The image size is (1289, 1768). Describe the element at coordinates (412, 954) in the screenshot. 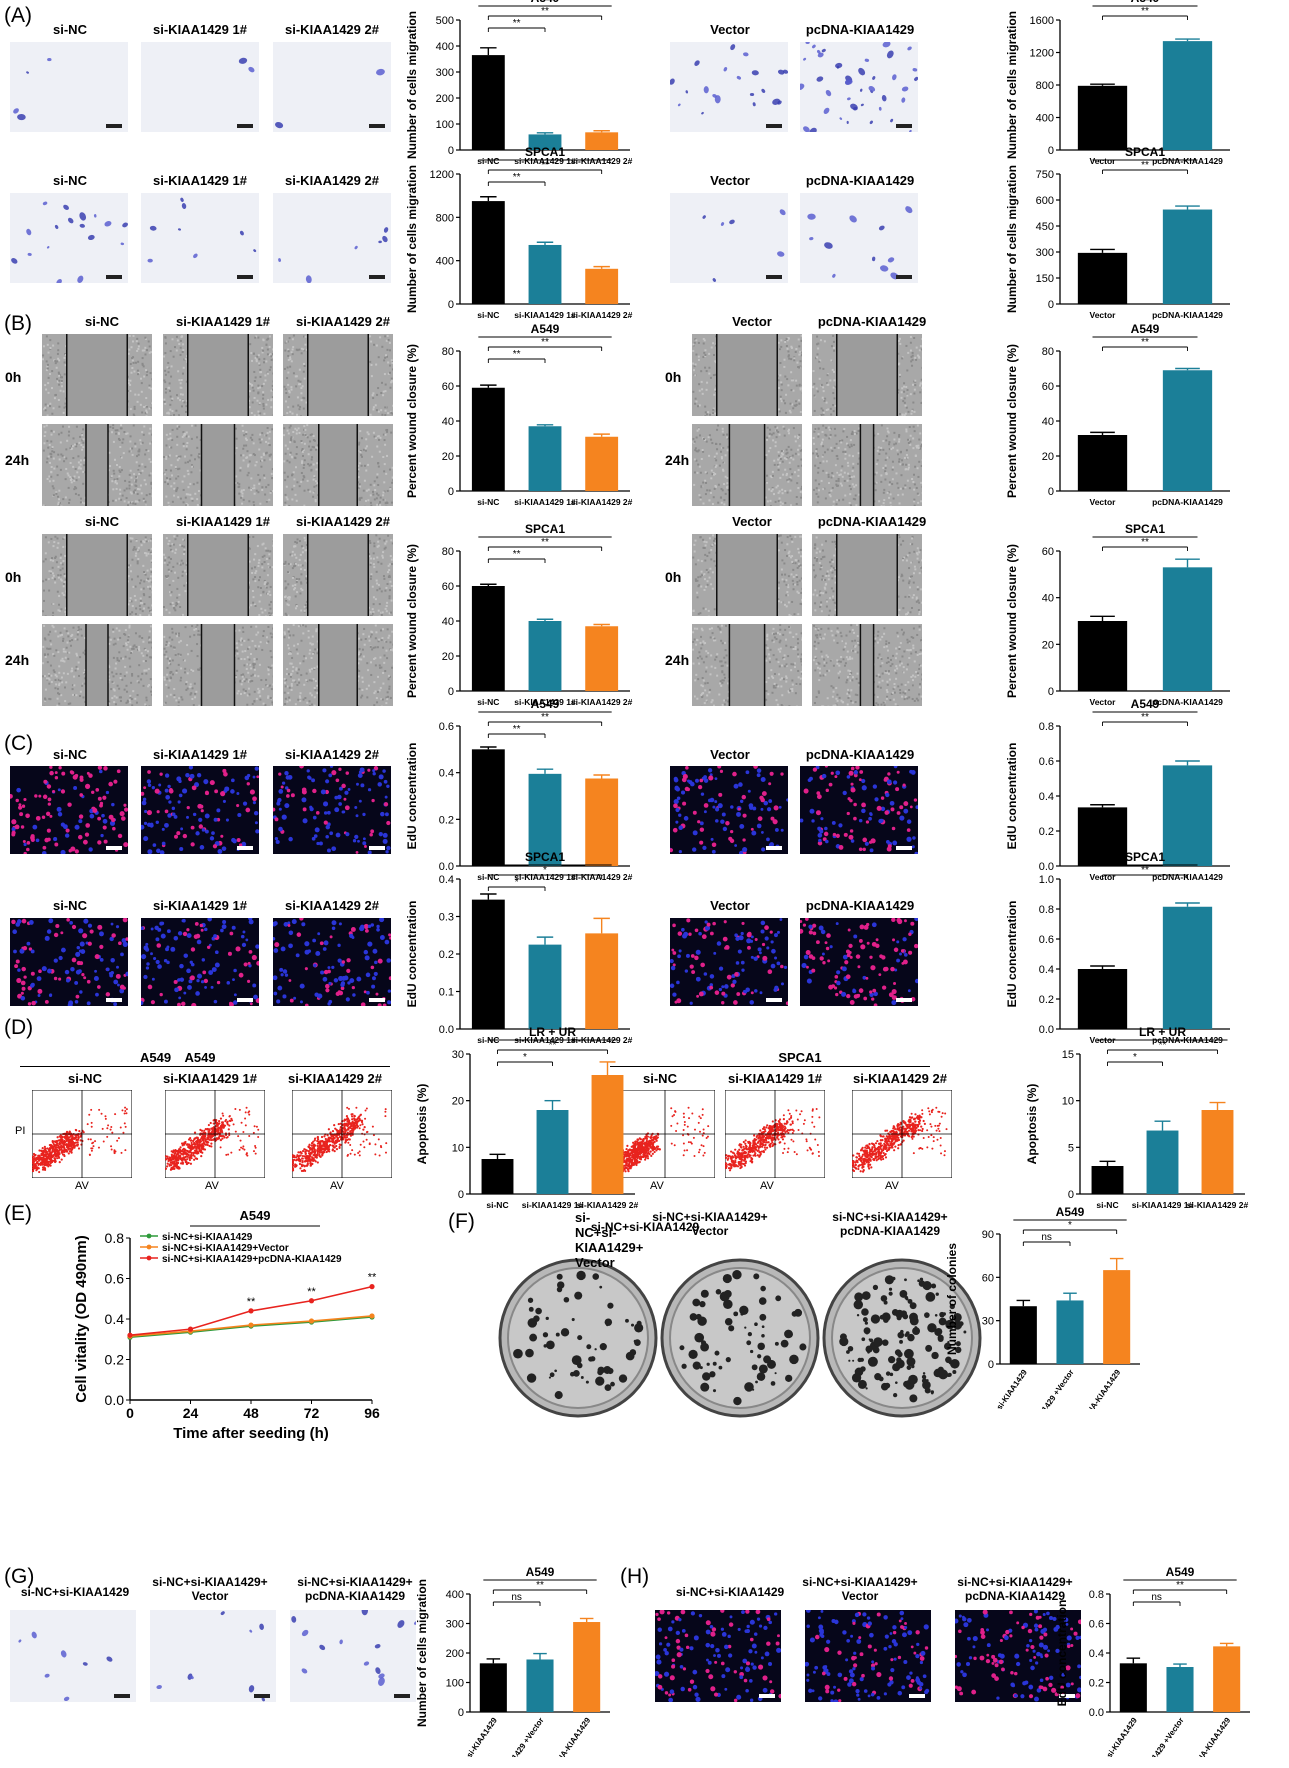

I see `y-axis-label: EdU concentration` at that location.